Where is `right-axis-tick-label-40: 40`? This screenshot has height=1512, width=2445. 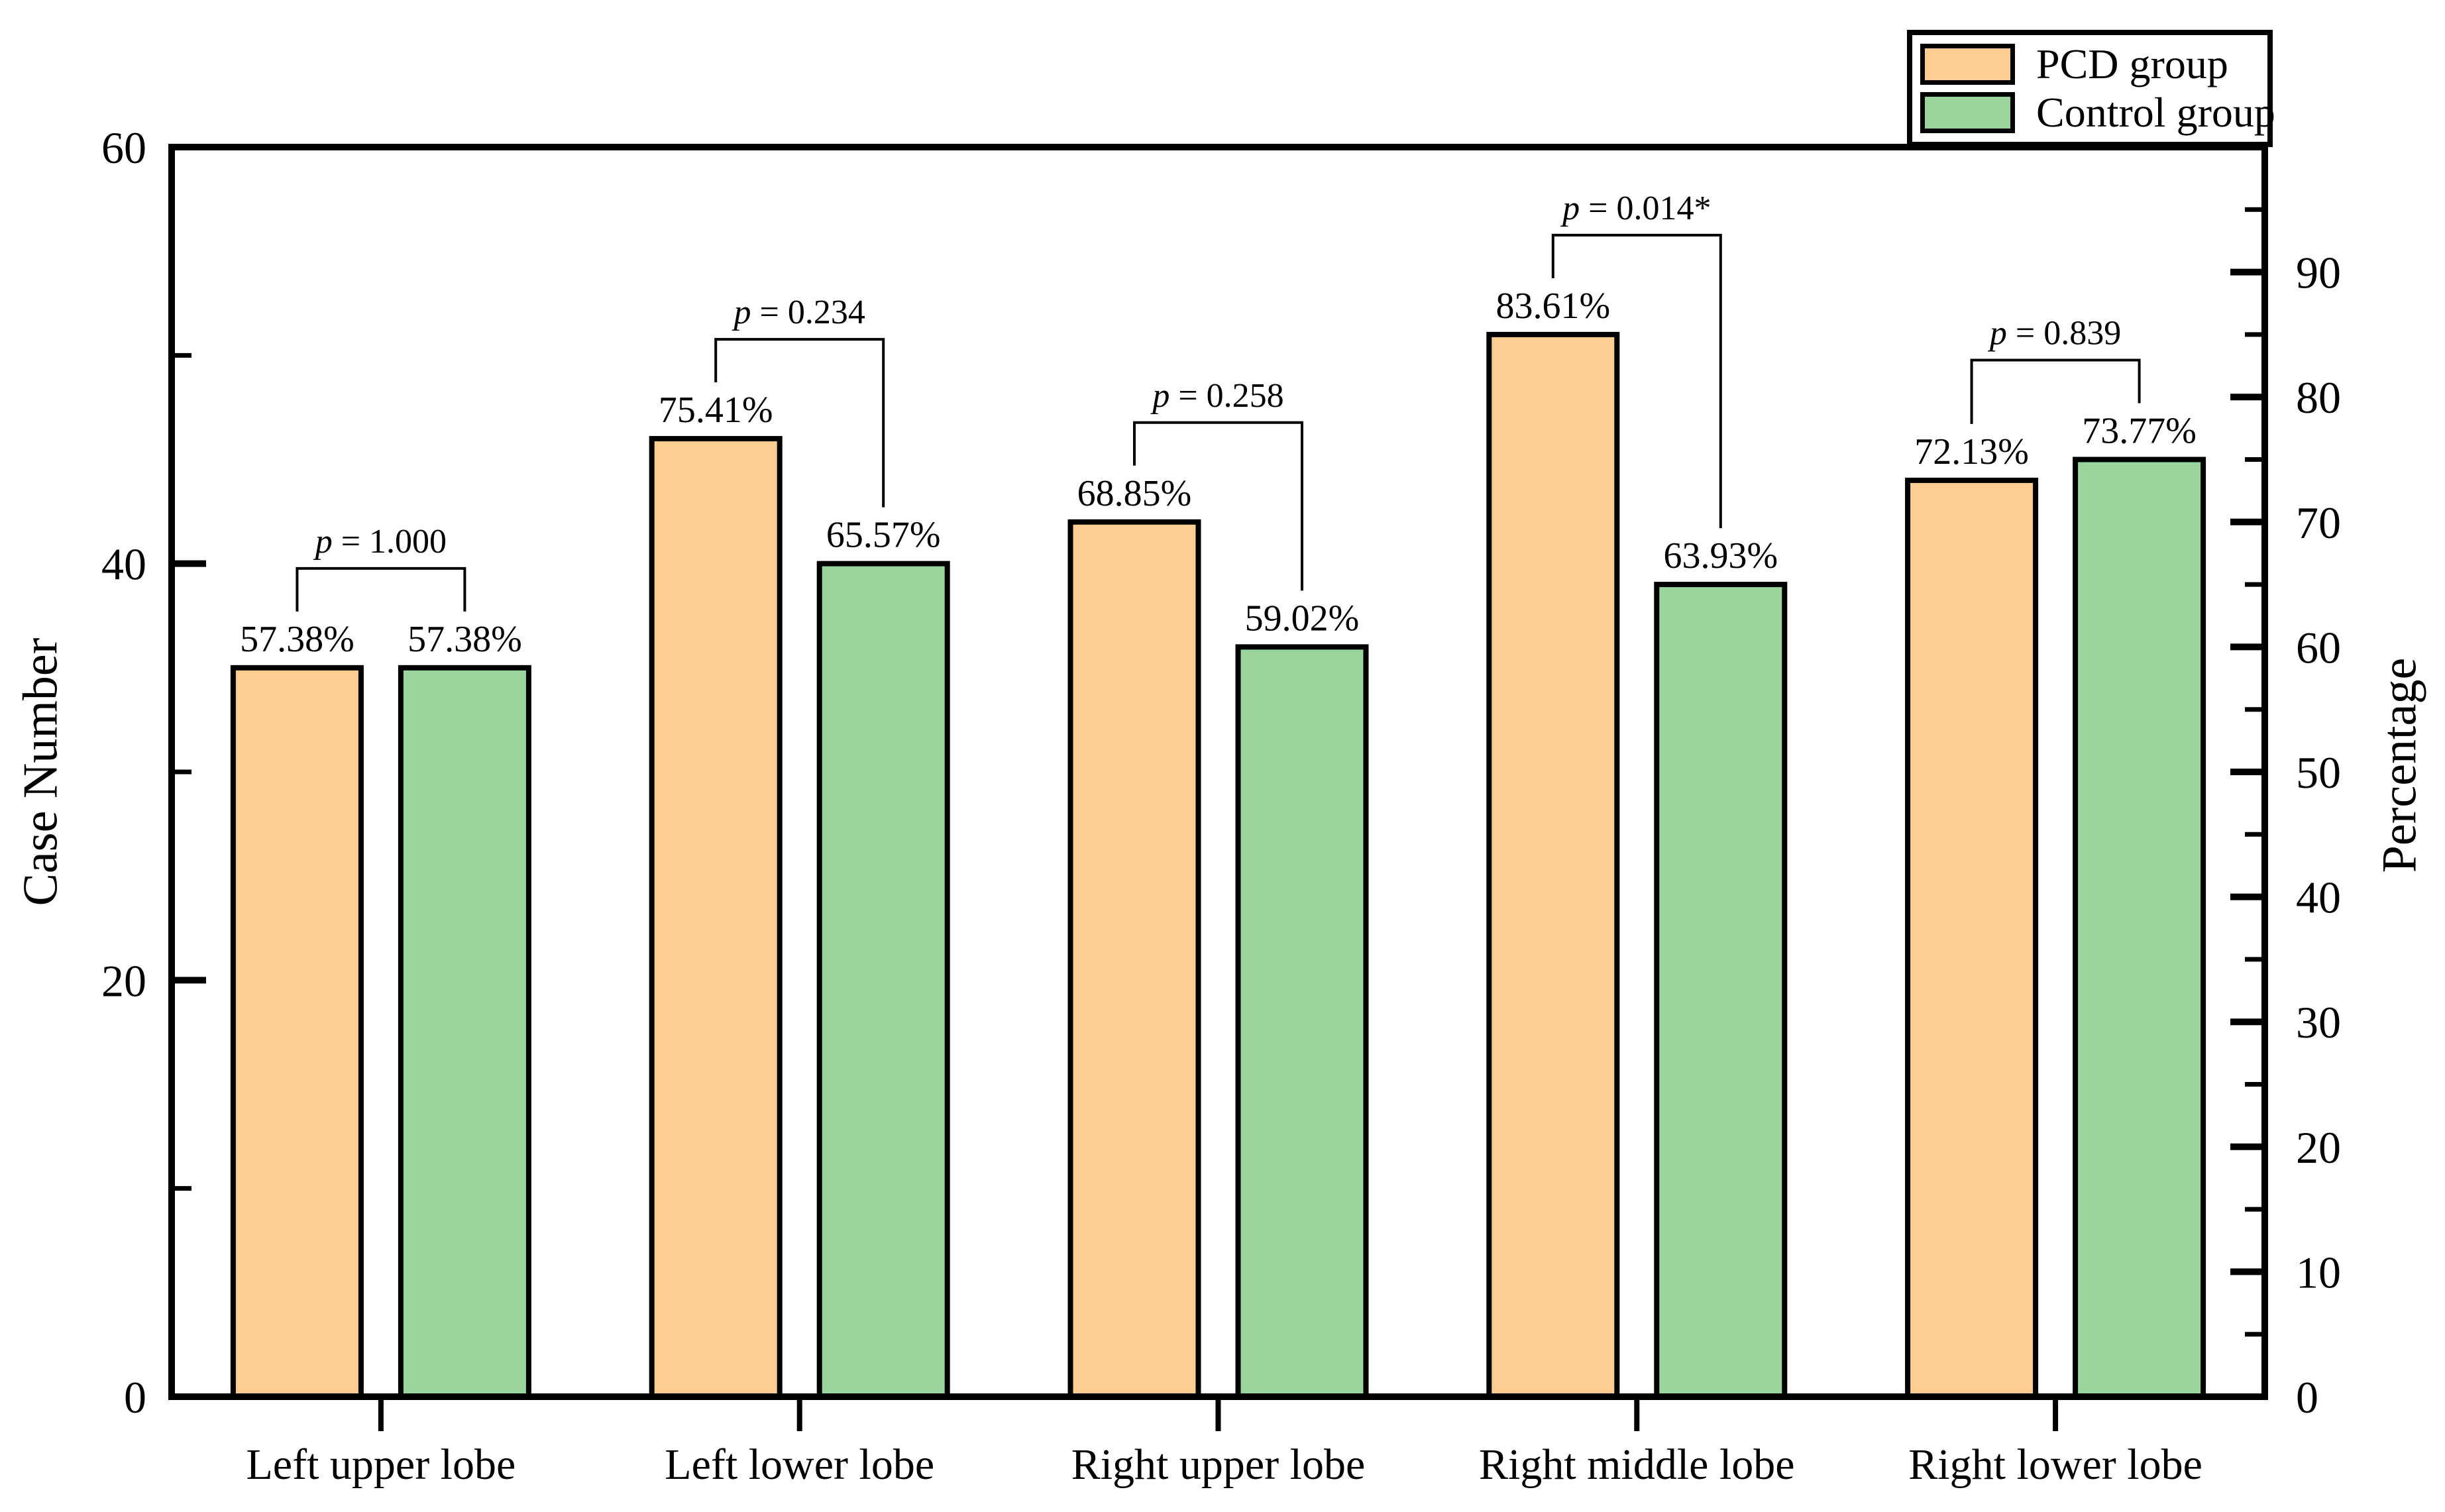
right-axis-tick-label-40: 40 is located at coordinates (2318, 898).